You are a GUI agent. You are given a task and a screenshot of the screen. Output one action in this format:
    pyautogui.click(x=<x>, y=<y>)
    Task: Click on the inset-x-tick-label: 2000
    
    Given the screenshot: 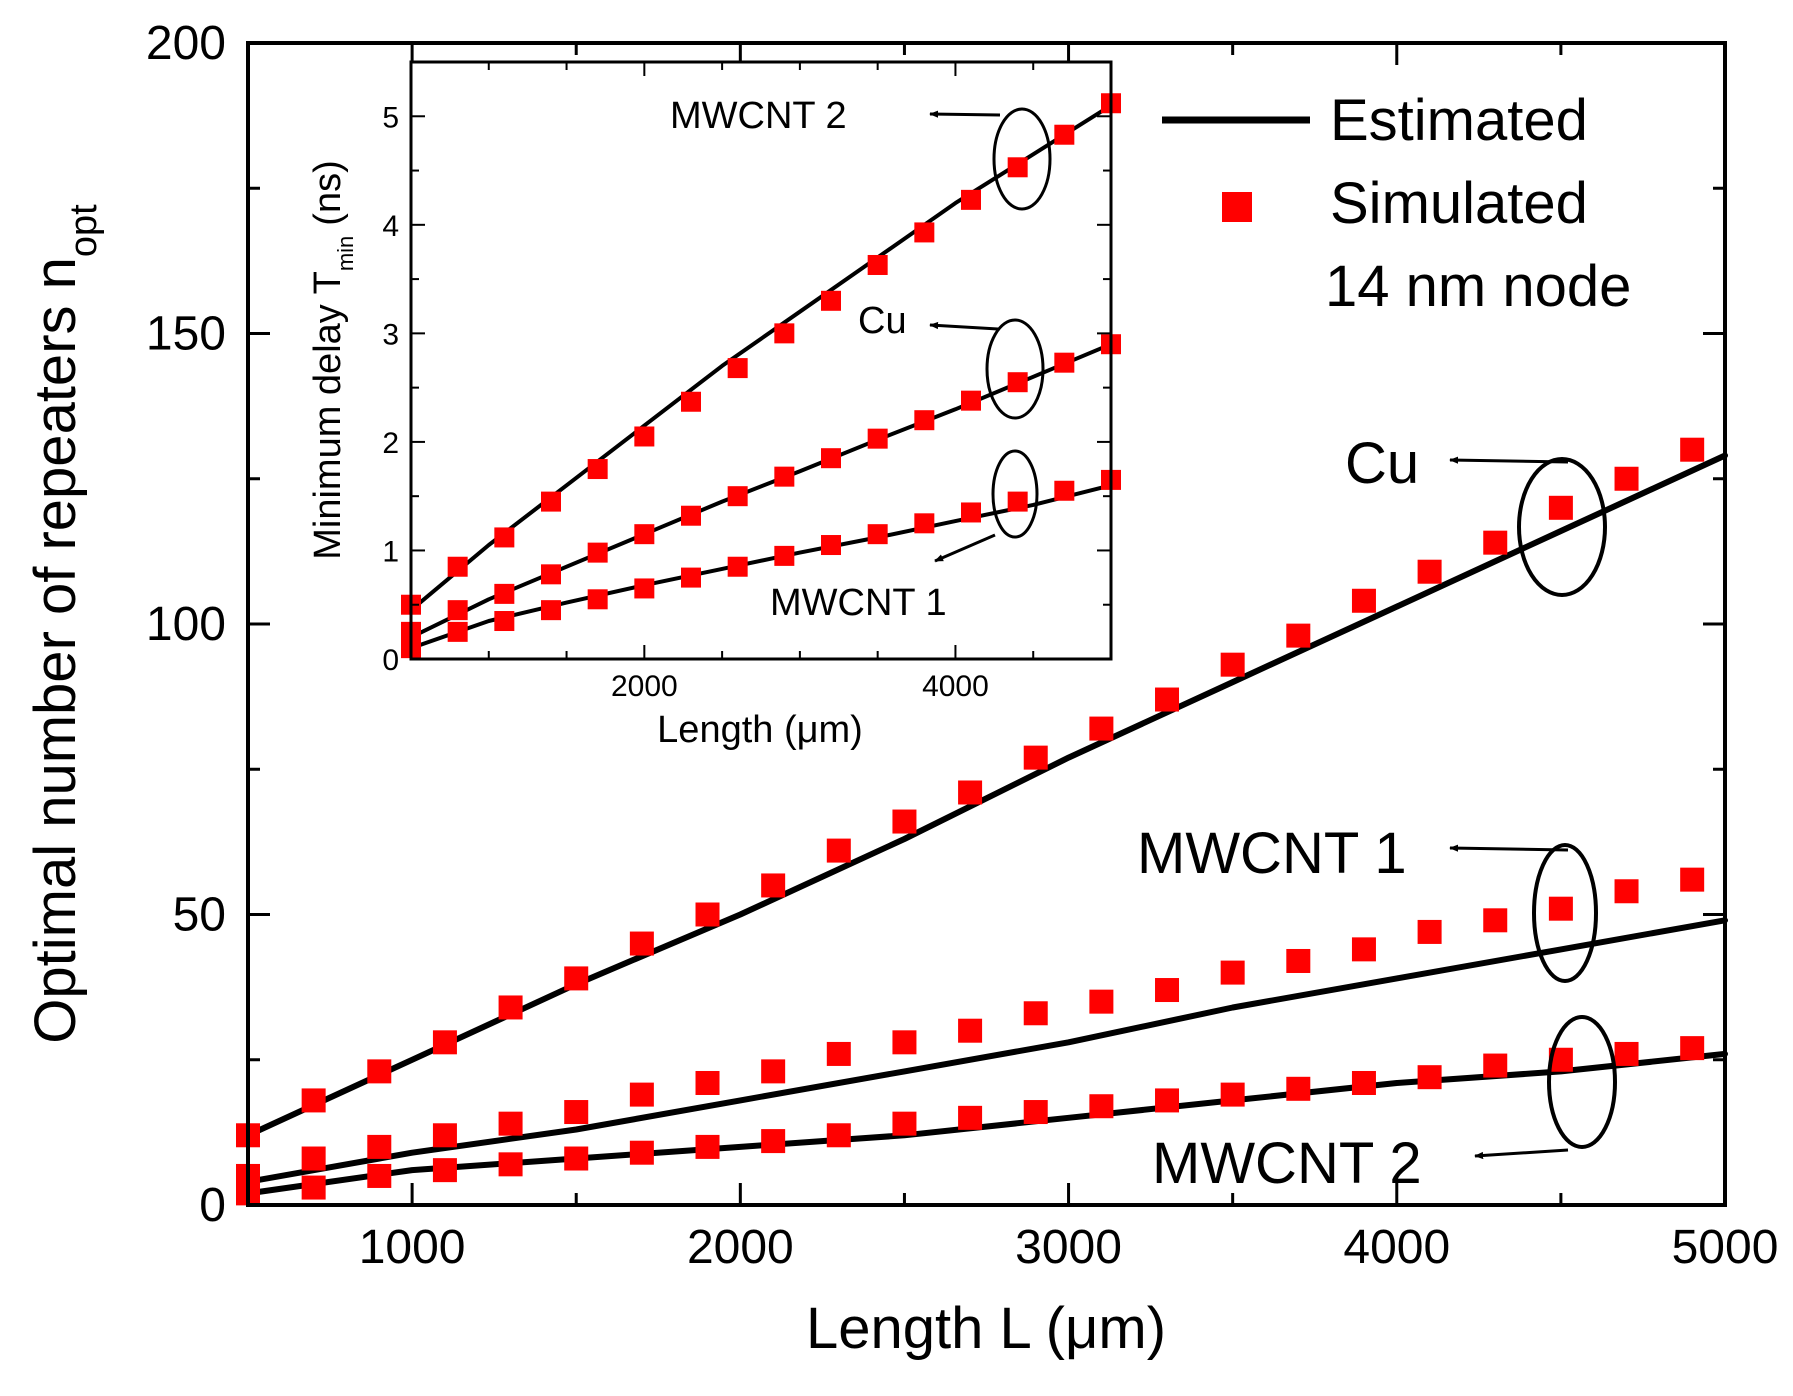 What is the action you would take?
    pyautogui.click(x=644, y=686)
    